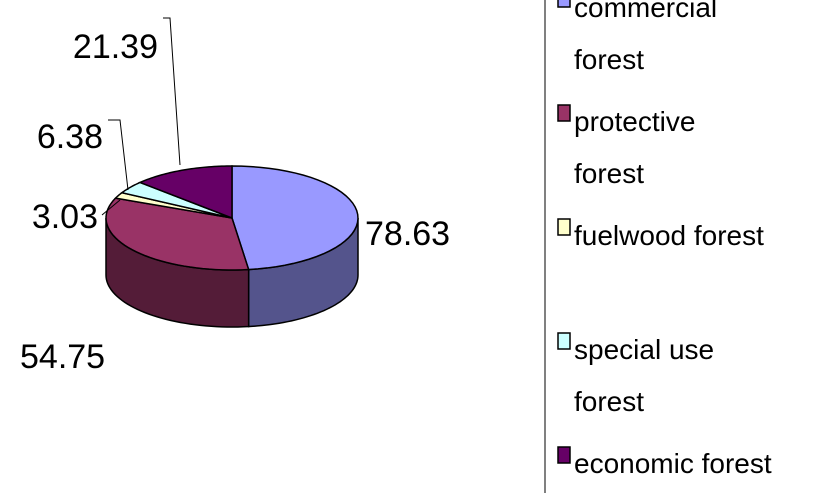 The width and height of the screenshot is (839, 493). Describe the element at coordinates (62, 357) in the screenshot. I see `value-label: 54.75` at that location.